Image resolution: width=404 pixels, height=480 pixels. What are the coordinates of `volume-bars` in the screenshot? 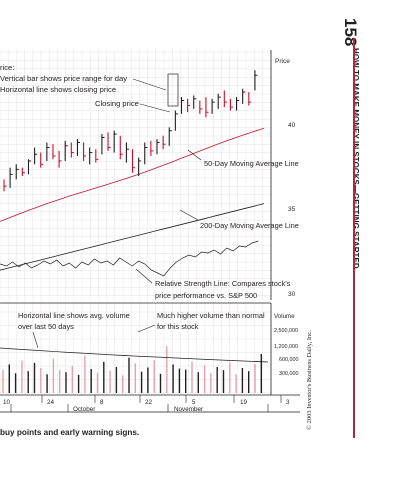 It's located at (134, 369).